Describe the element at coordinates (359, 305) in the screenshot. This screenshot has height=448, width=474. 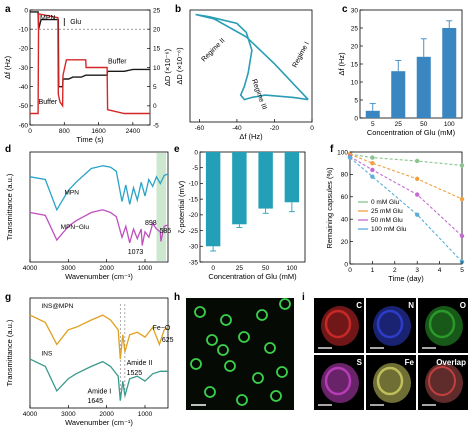
I see `i-map-element-label: C` at that location.